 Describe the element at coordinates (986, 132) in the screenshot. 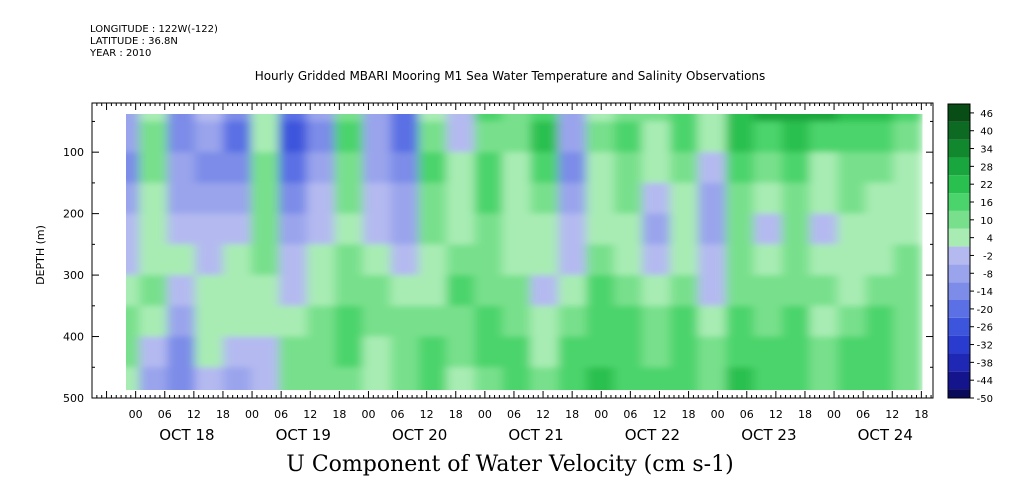

I see `colorbar-label: 40` at that location.